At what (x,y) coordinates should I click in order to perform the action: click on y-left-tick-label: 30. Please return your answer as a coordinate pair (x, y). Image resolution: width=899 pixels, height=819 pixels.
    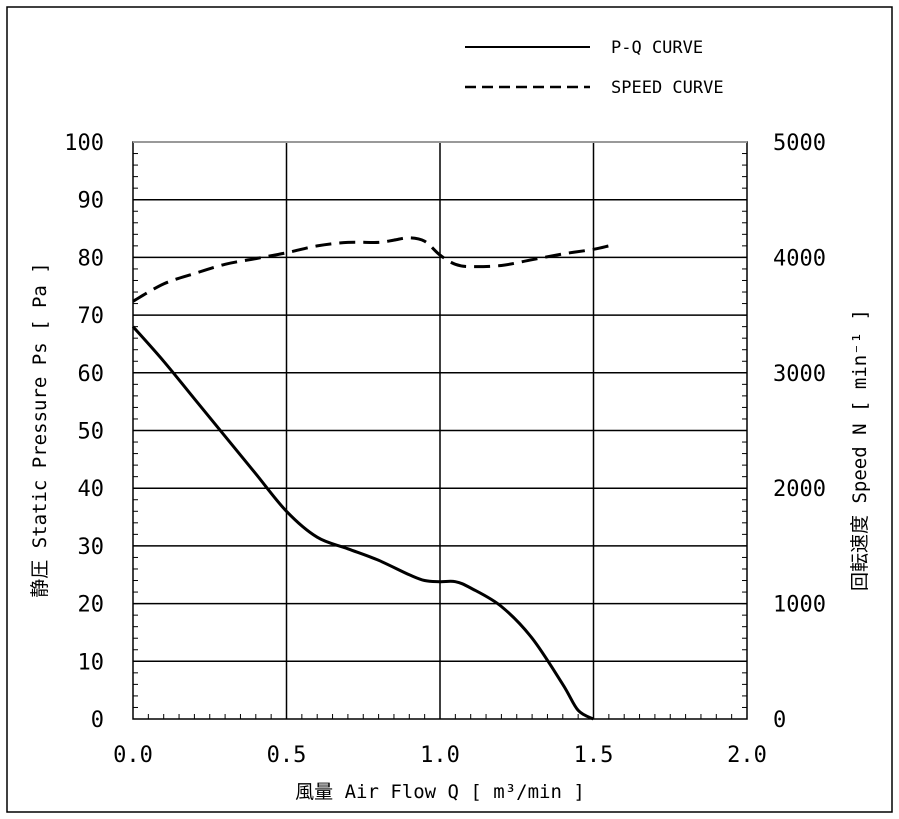
    Looking at the image, I should click on (91, 547).